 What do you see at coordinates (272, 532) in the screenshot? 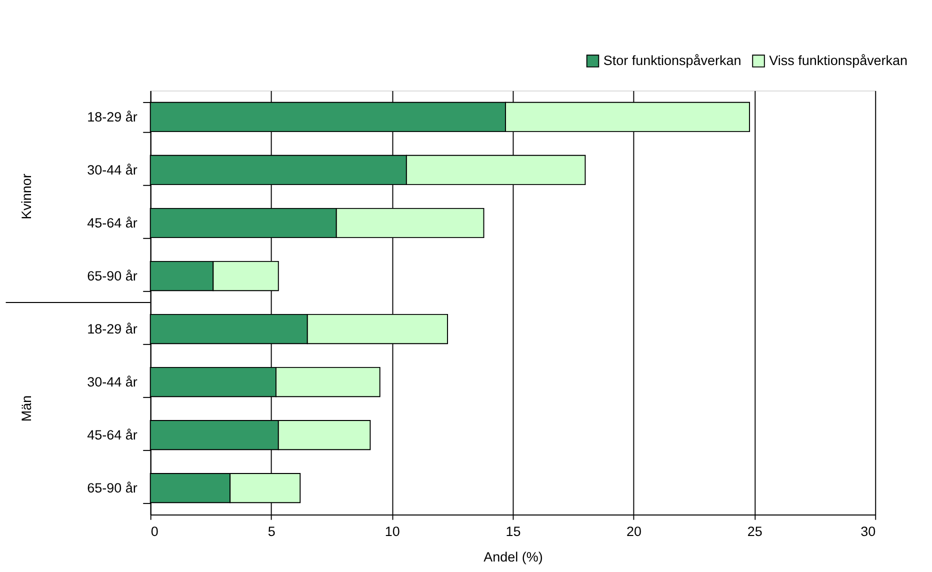
I see `x-tick-label: 5` at bounding box center [272, 532].